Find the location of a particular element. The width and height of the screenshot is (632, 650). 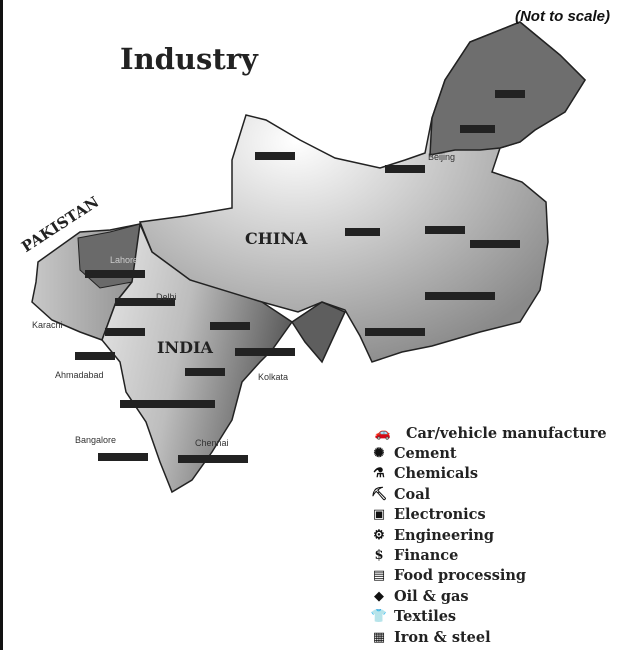

country-label-china: CHINA is located at coordinates (276, 238).